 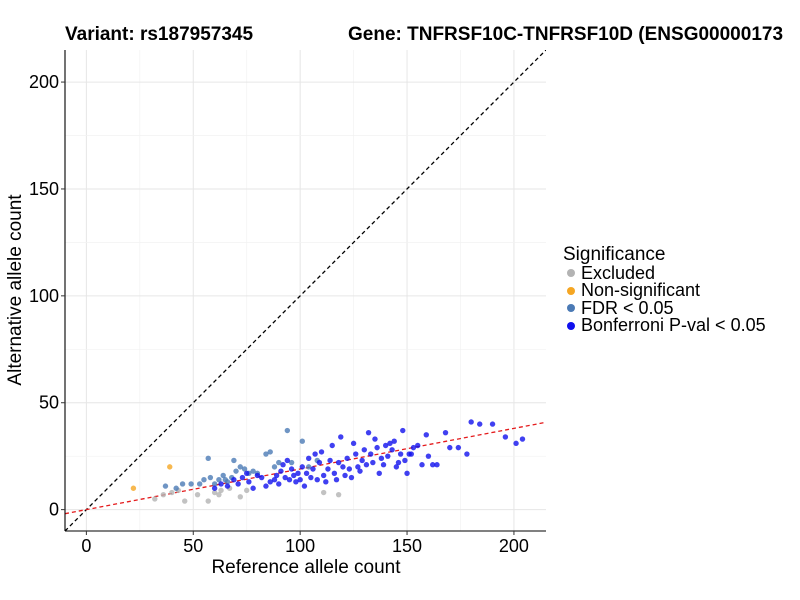 I want to click on legend-item-fdr: FDR < 0.05, so click(x=664, y=307).